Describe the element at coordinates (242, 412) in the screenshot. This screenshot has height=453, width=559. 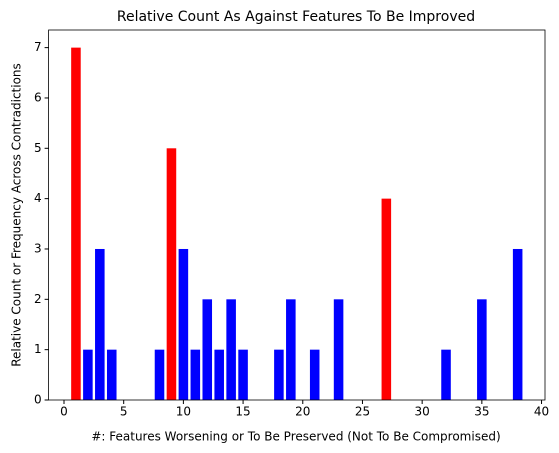
I see `x-tick-label: 15` at that location.